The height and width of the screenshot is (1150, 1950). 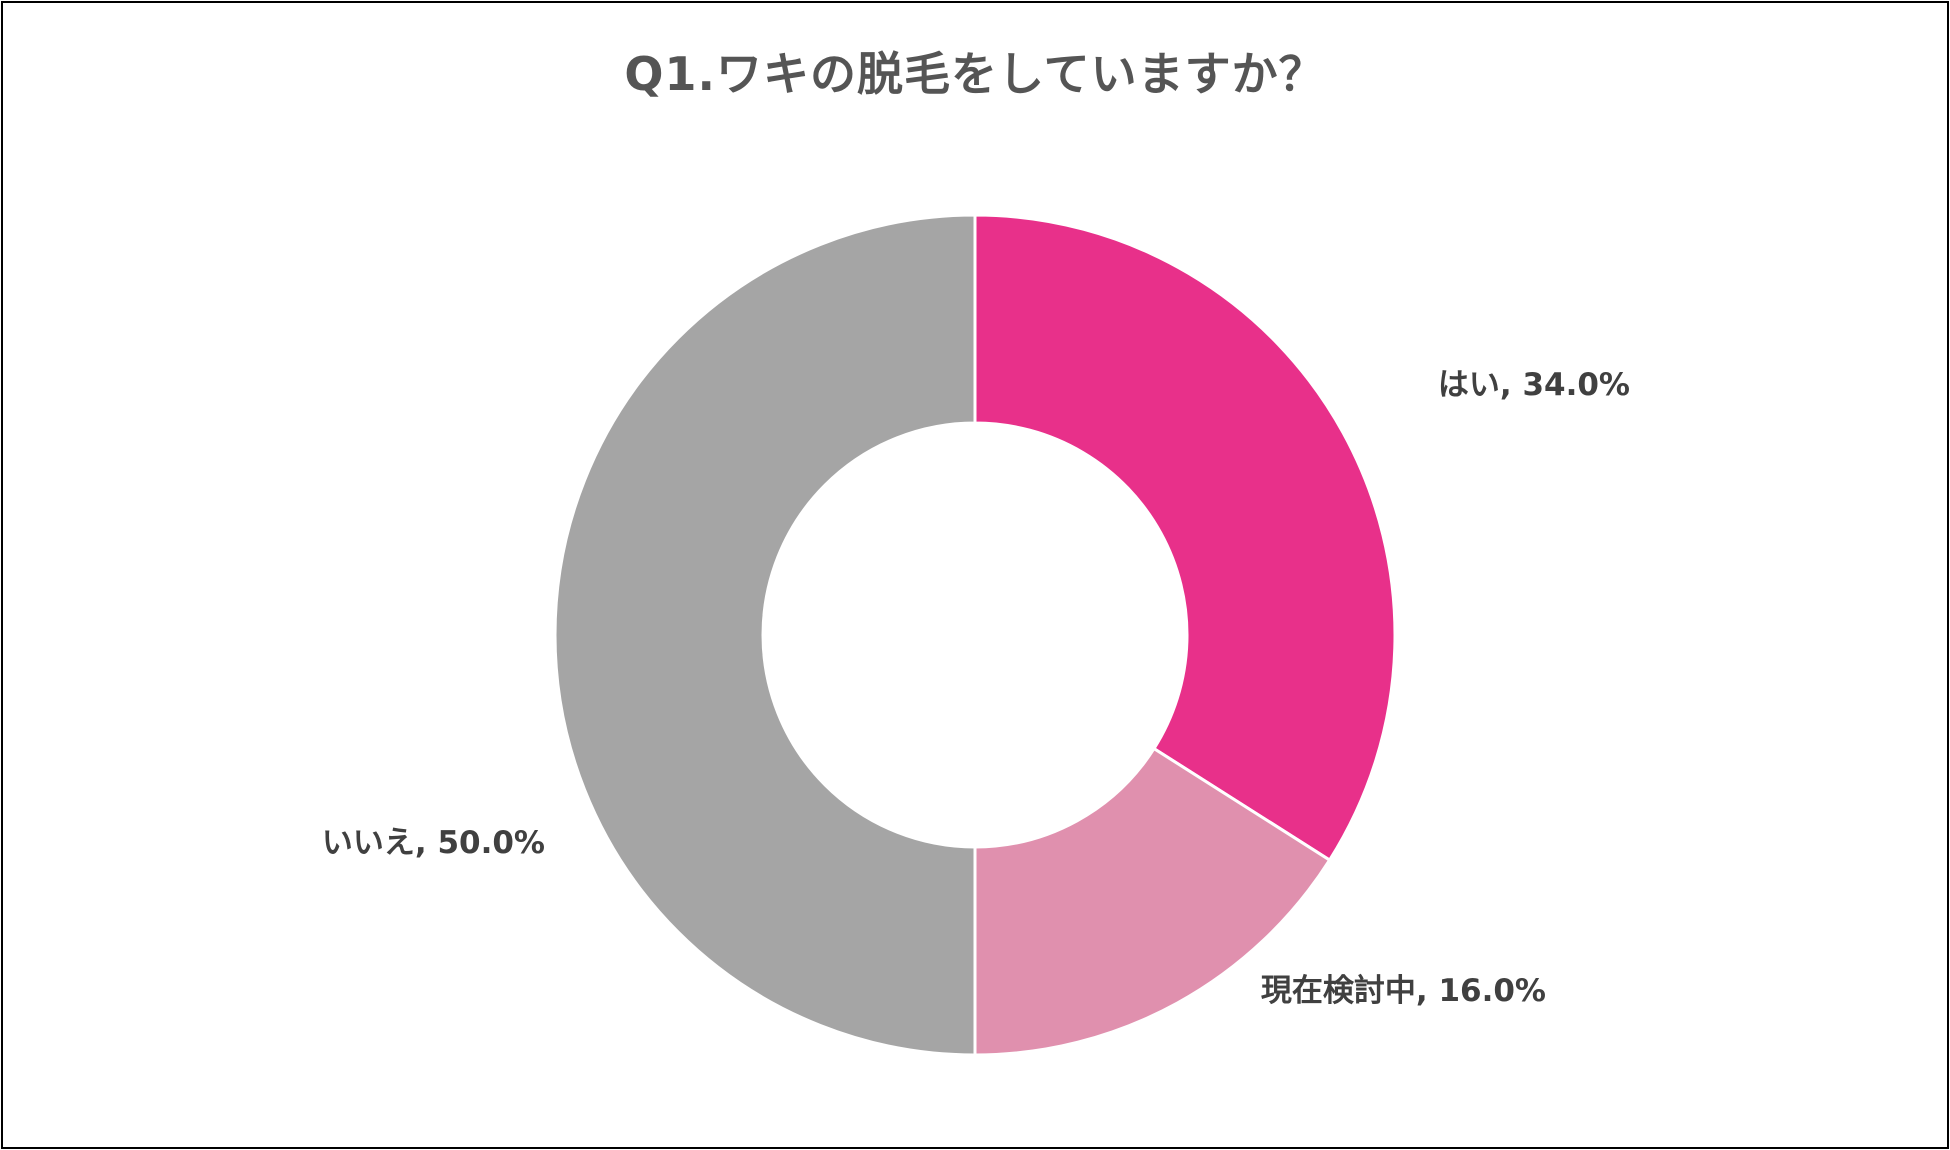 I want to click on slice-label-2: 現在検討中, 16.0%, so click(x=1403, y=991).